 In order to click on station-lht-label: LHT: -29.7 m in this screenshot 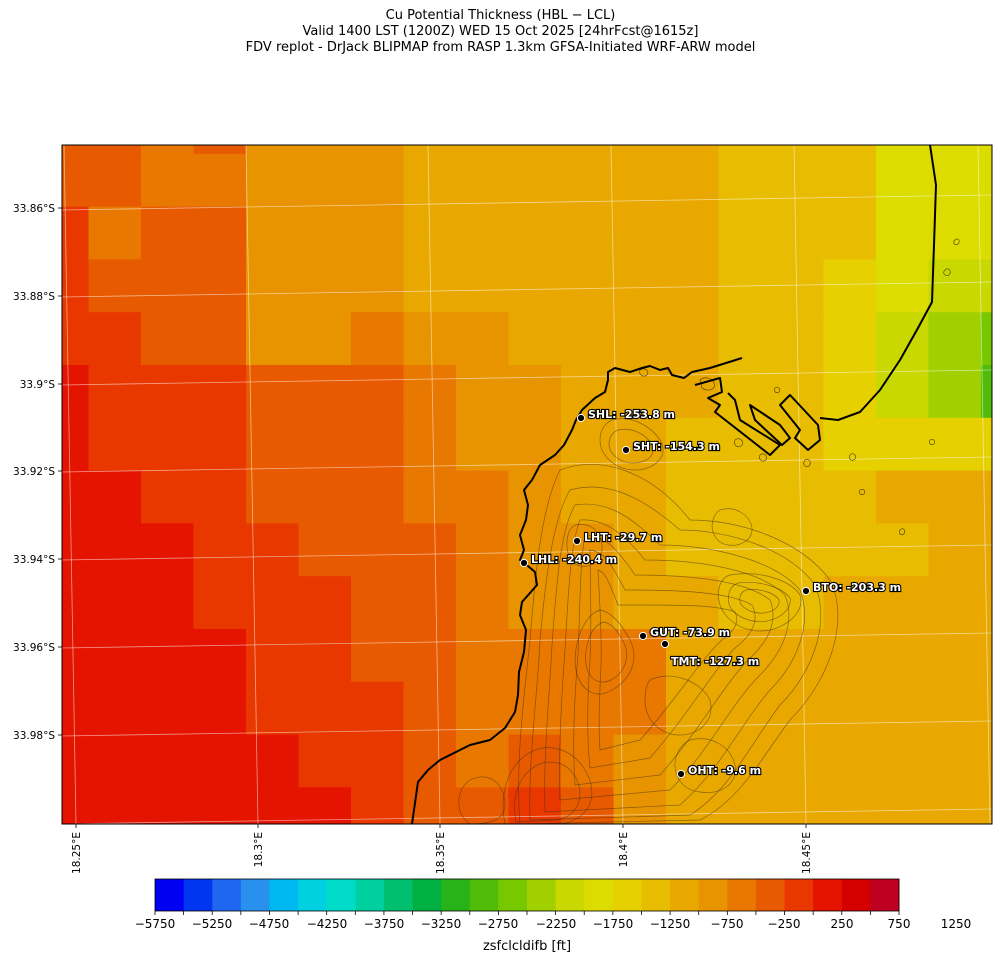, I will do `click(623, 537)`.